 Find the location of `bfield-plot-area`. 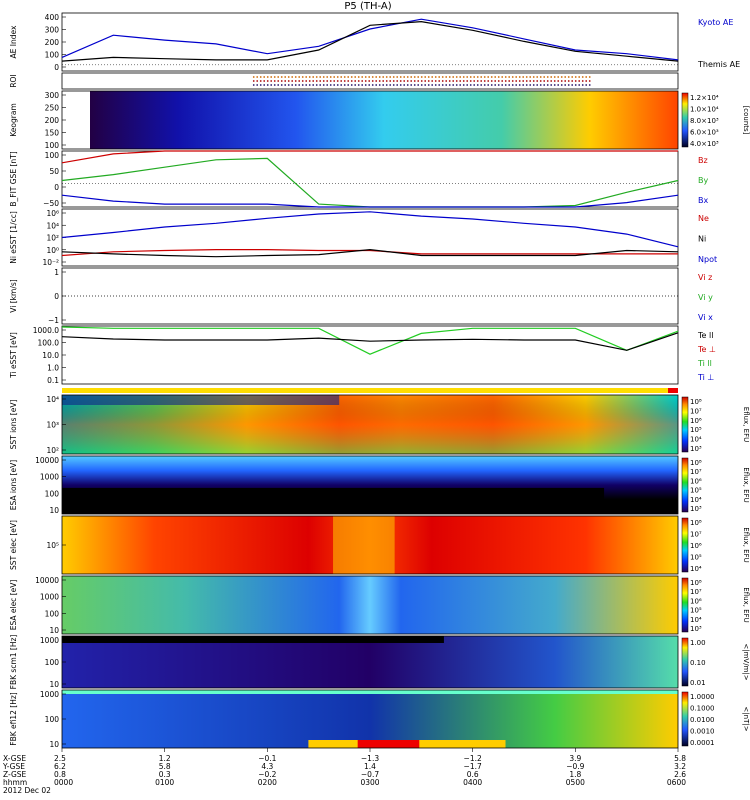

bfield-plot-area is located at coordinates (370, 179).